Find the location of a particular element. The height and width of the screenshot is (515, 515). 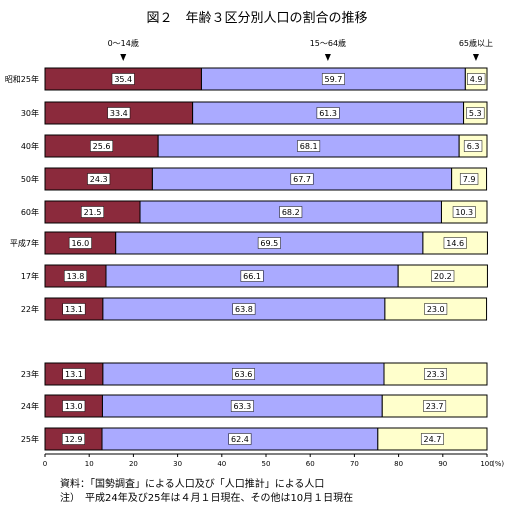

category-label: 17年 is located at coordinates (30, 276).